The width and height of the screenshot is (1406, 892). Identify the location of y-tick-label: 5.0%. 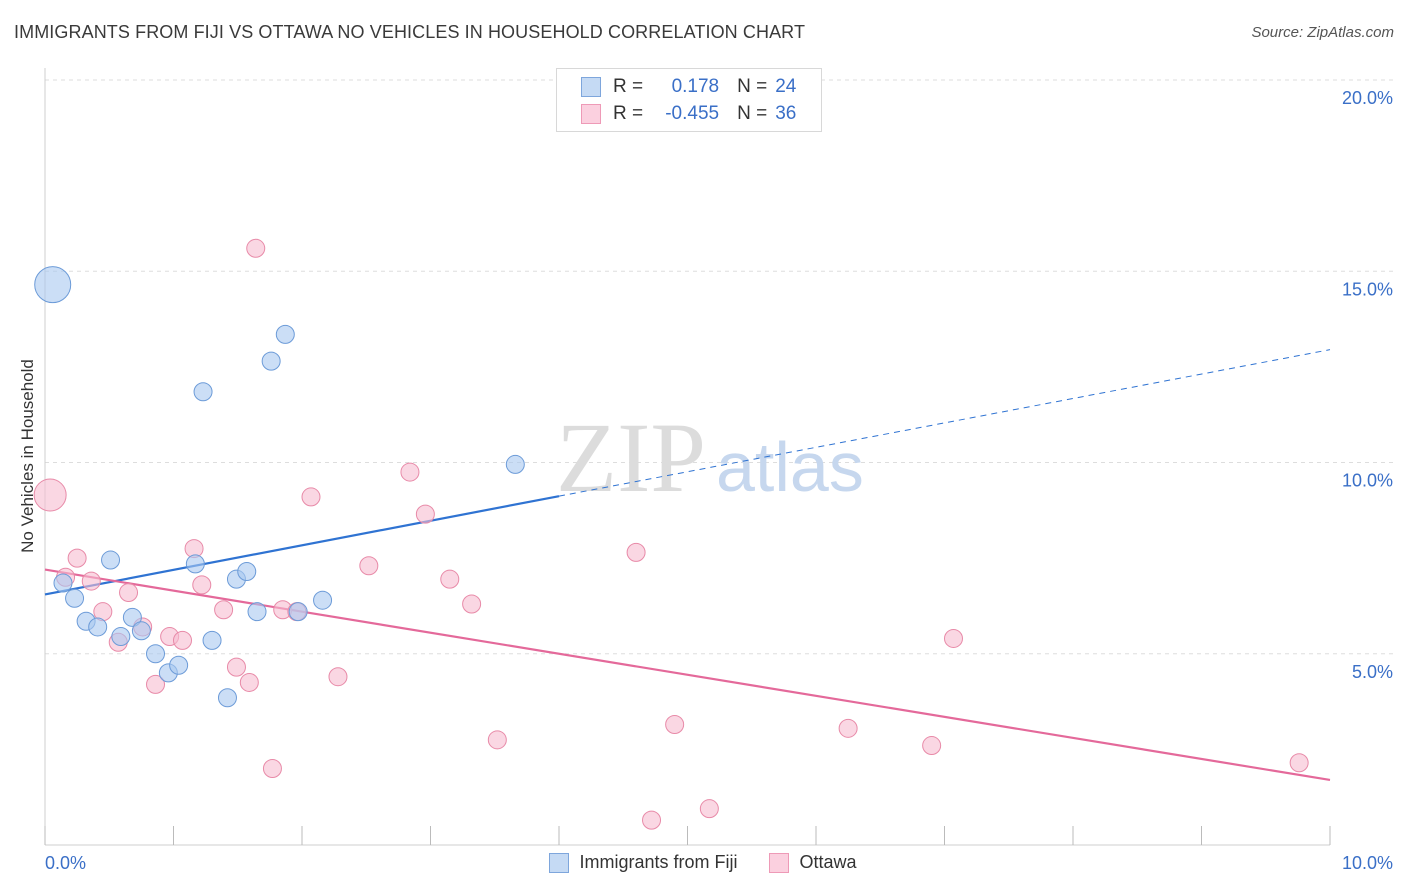
(1372, 672).